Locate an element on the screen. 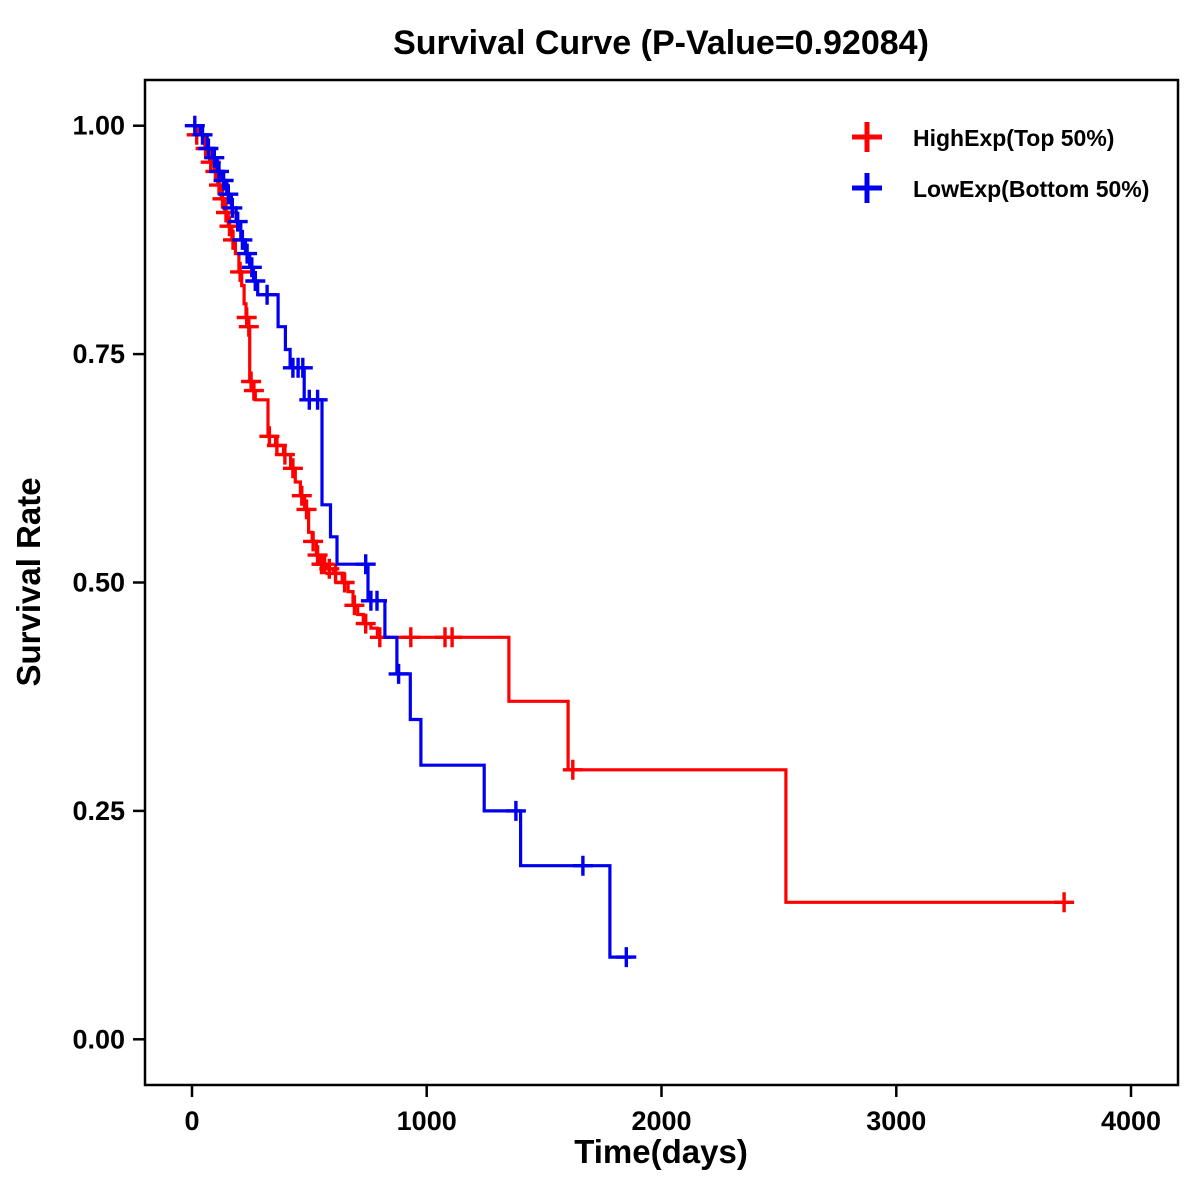 Image resolution: width=1200 pixels, height=1200 pixels. y-tick-label: 1.00 is located at coordinates (98, 126).